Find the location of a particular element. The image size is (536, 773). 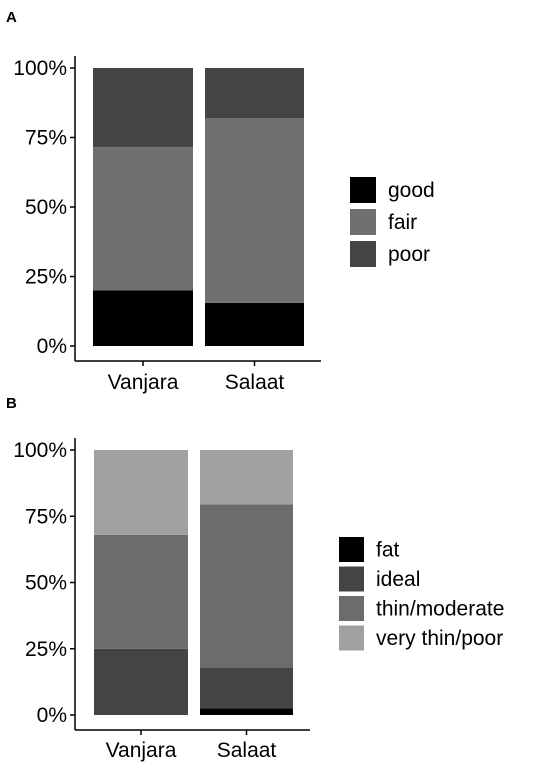

legend-label: fair is located at coordinates (402, 222).